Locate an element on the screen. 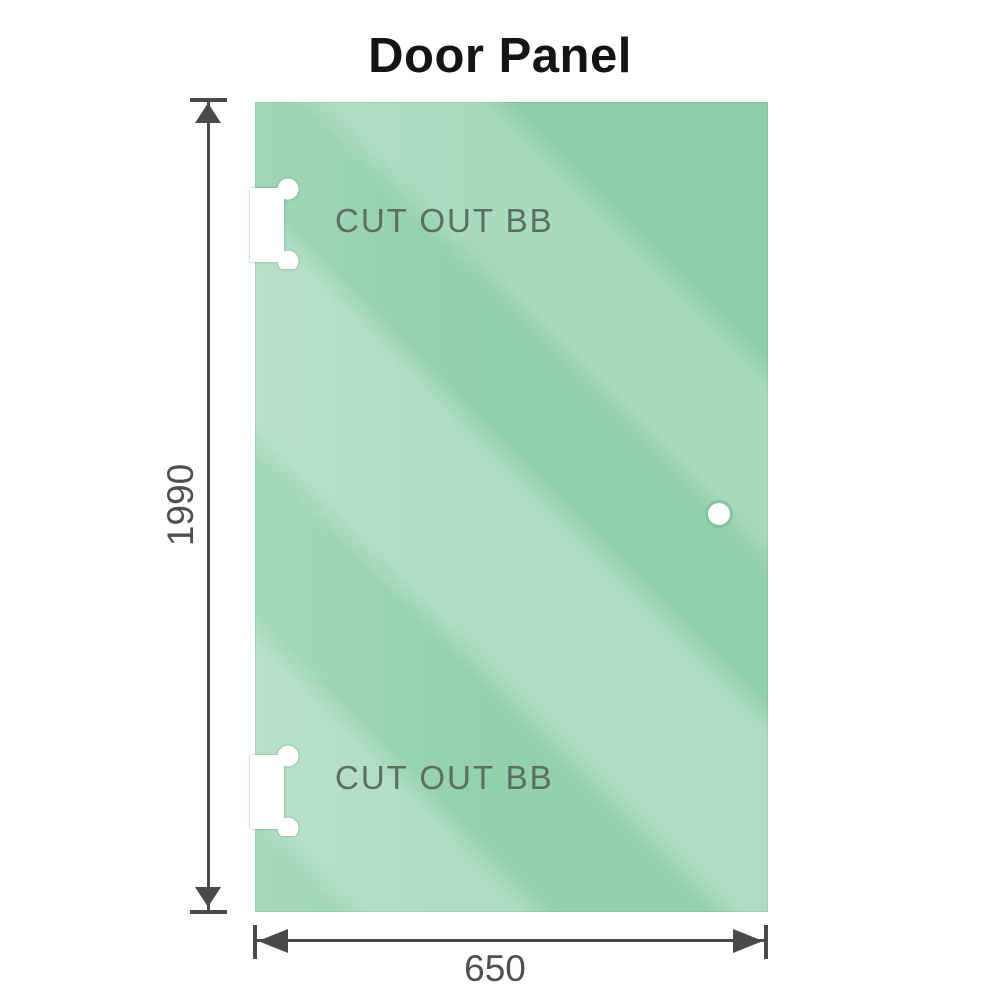 The width and height of the screenshot is (1000, 1000). arrowhead-left-icon is located at coordinates (273, 941).